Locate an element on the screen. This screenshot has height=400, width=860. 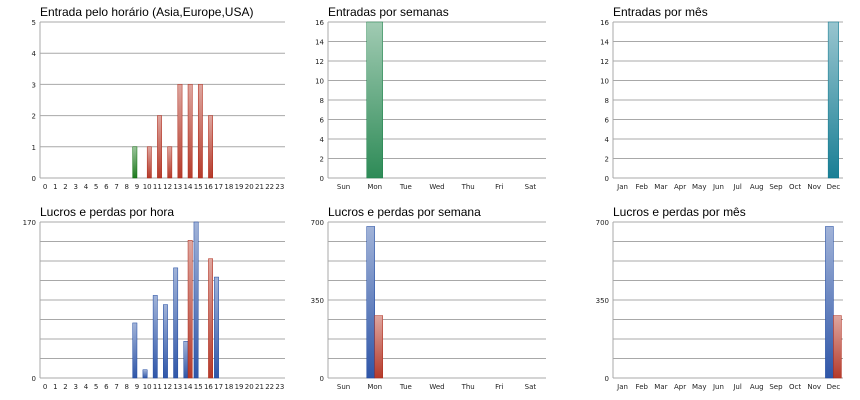
chart-title: Entrada pelo horário (Asia,Europe,USA) is located at coordinates (147, 12).